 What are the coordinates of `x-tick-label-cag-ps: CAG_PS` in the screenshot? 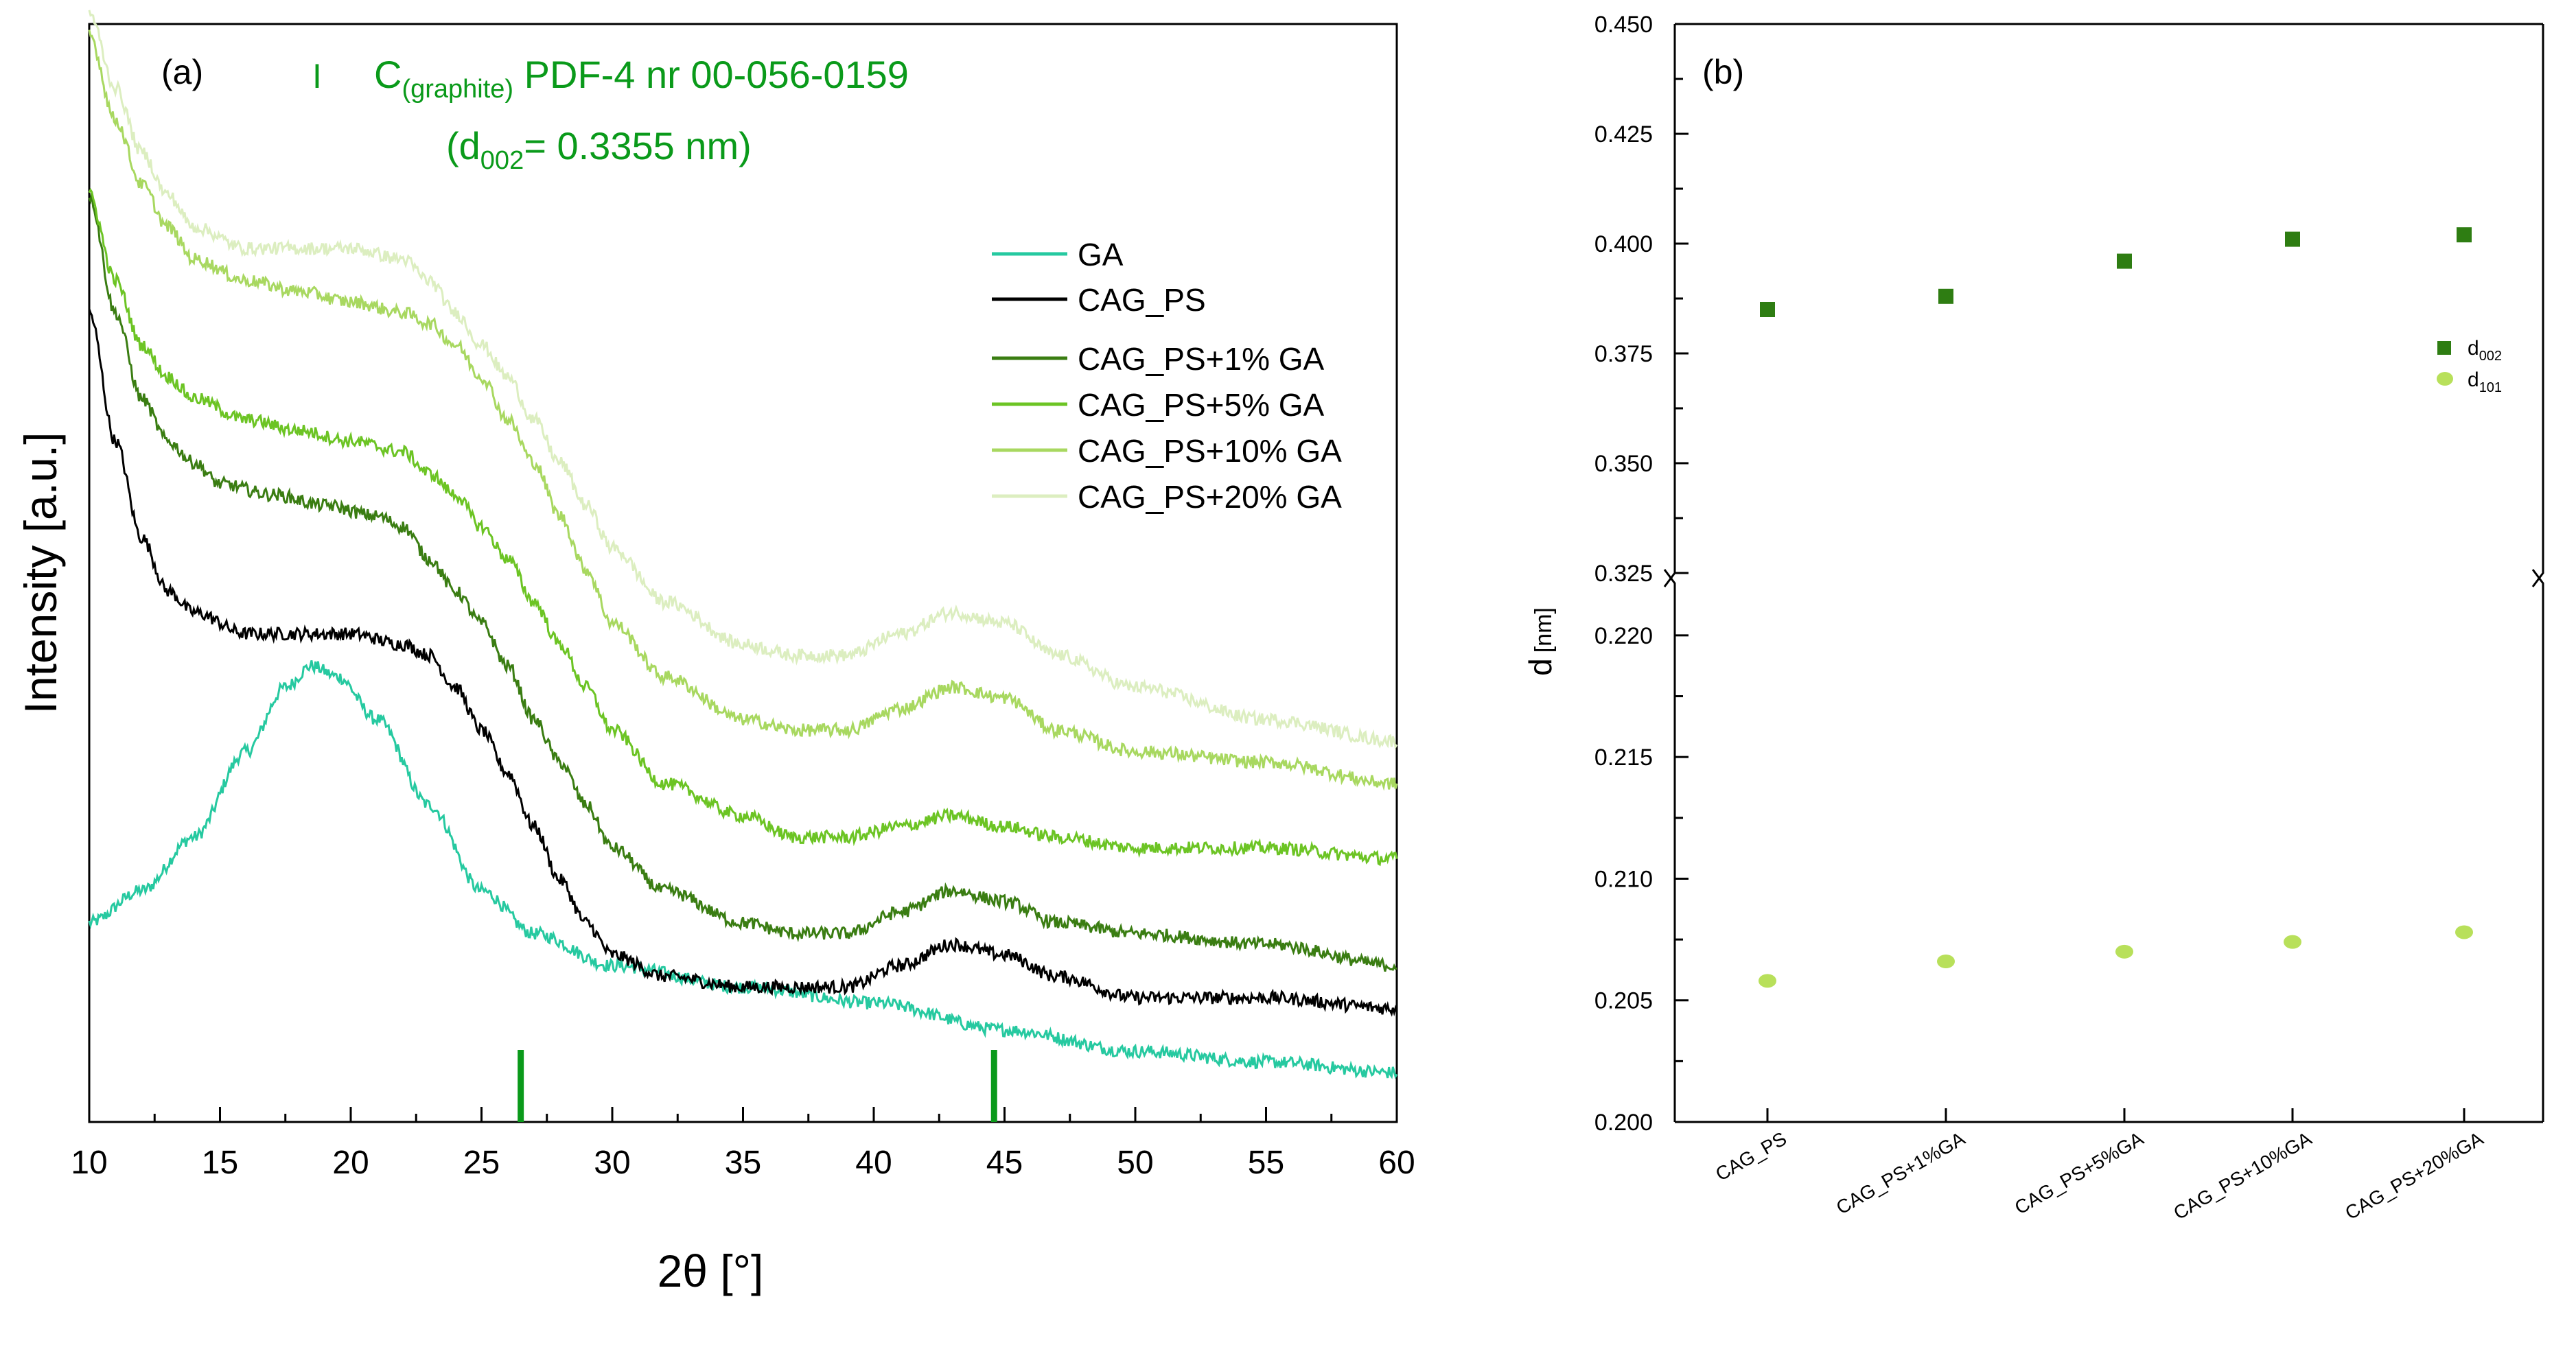 It's located at (1751, 1156).